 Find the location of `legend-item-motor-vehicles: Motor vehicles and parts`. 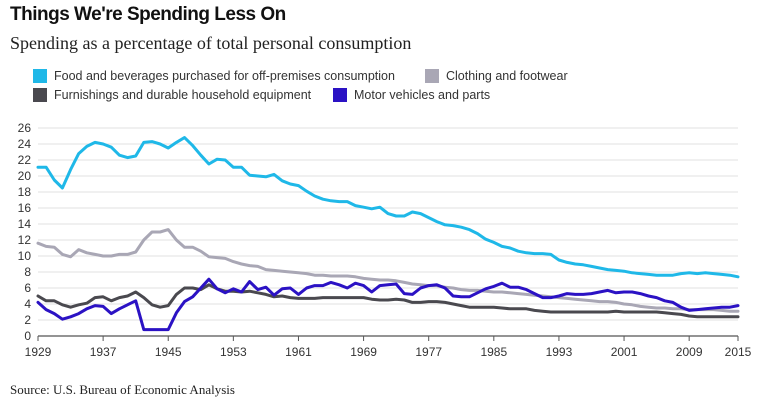

legend-item-motor-vehicles: Motor vehicles and parts is located at coordinates (411, 95).